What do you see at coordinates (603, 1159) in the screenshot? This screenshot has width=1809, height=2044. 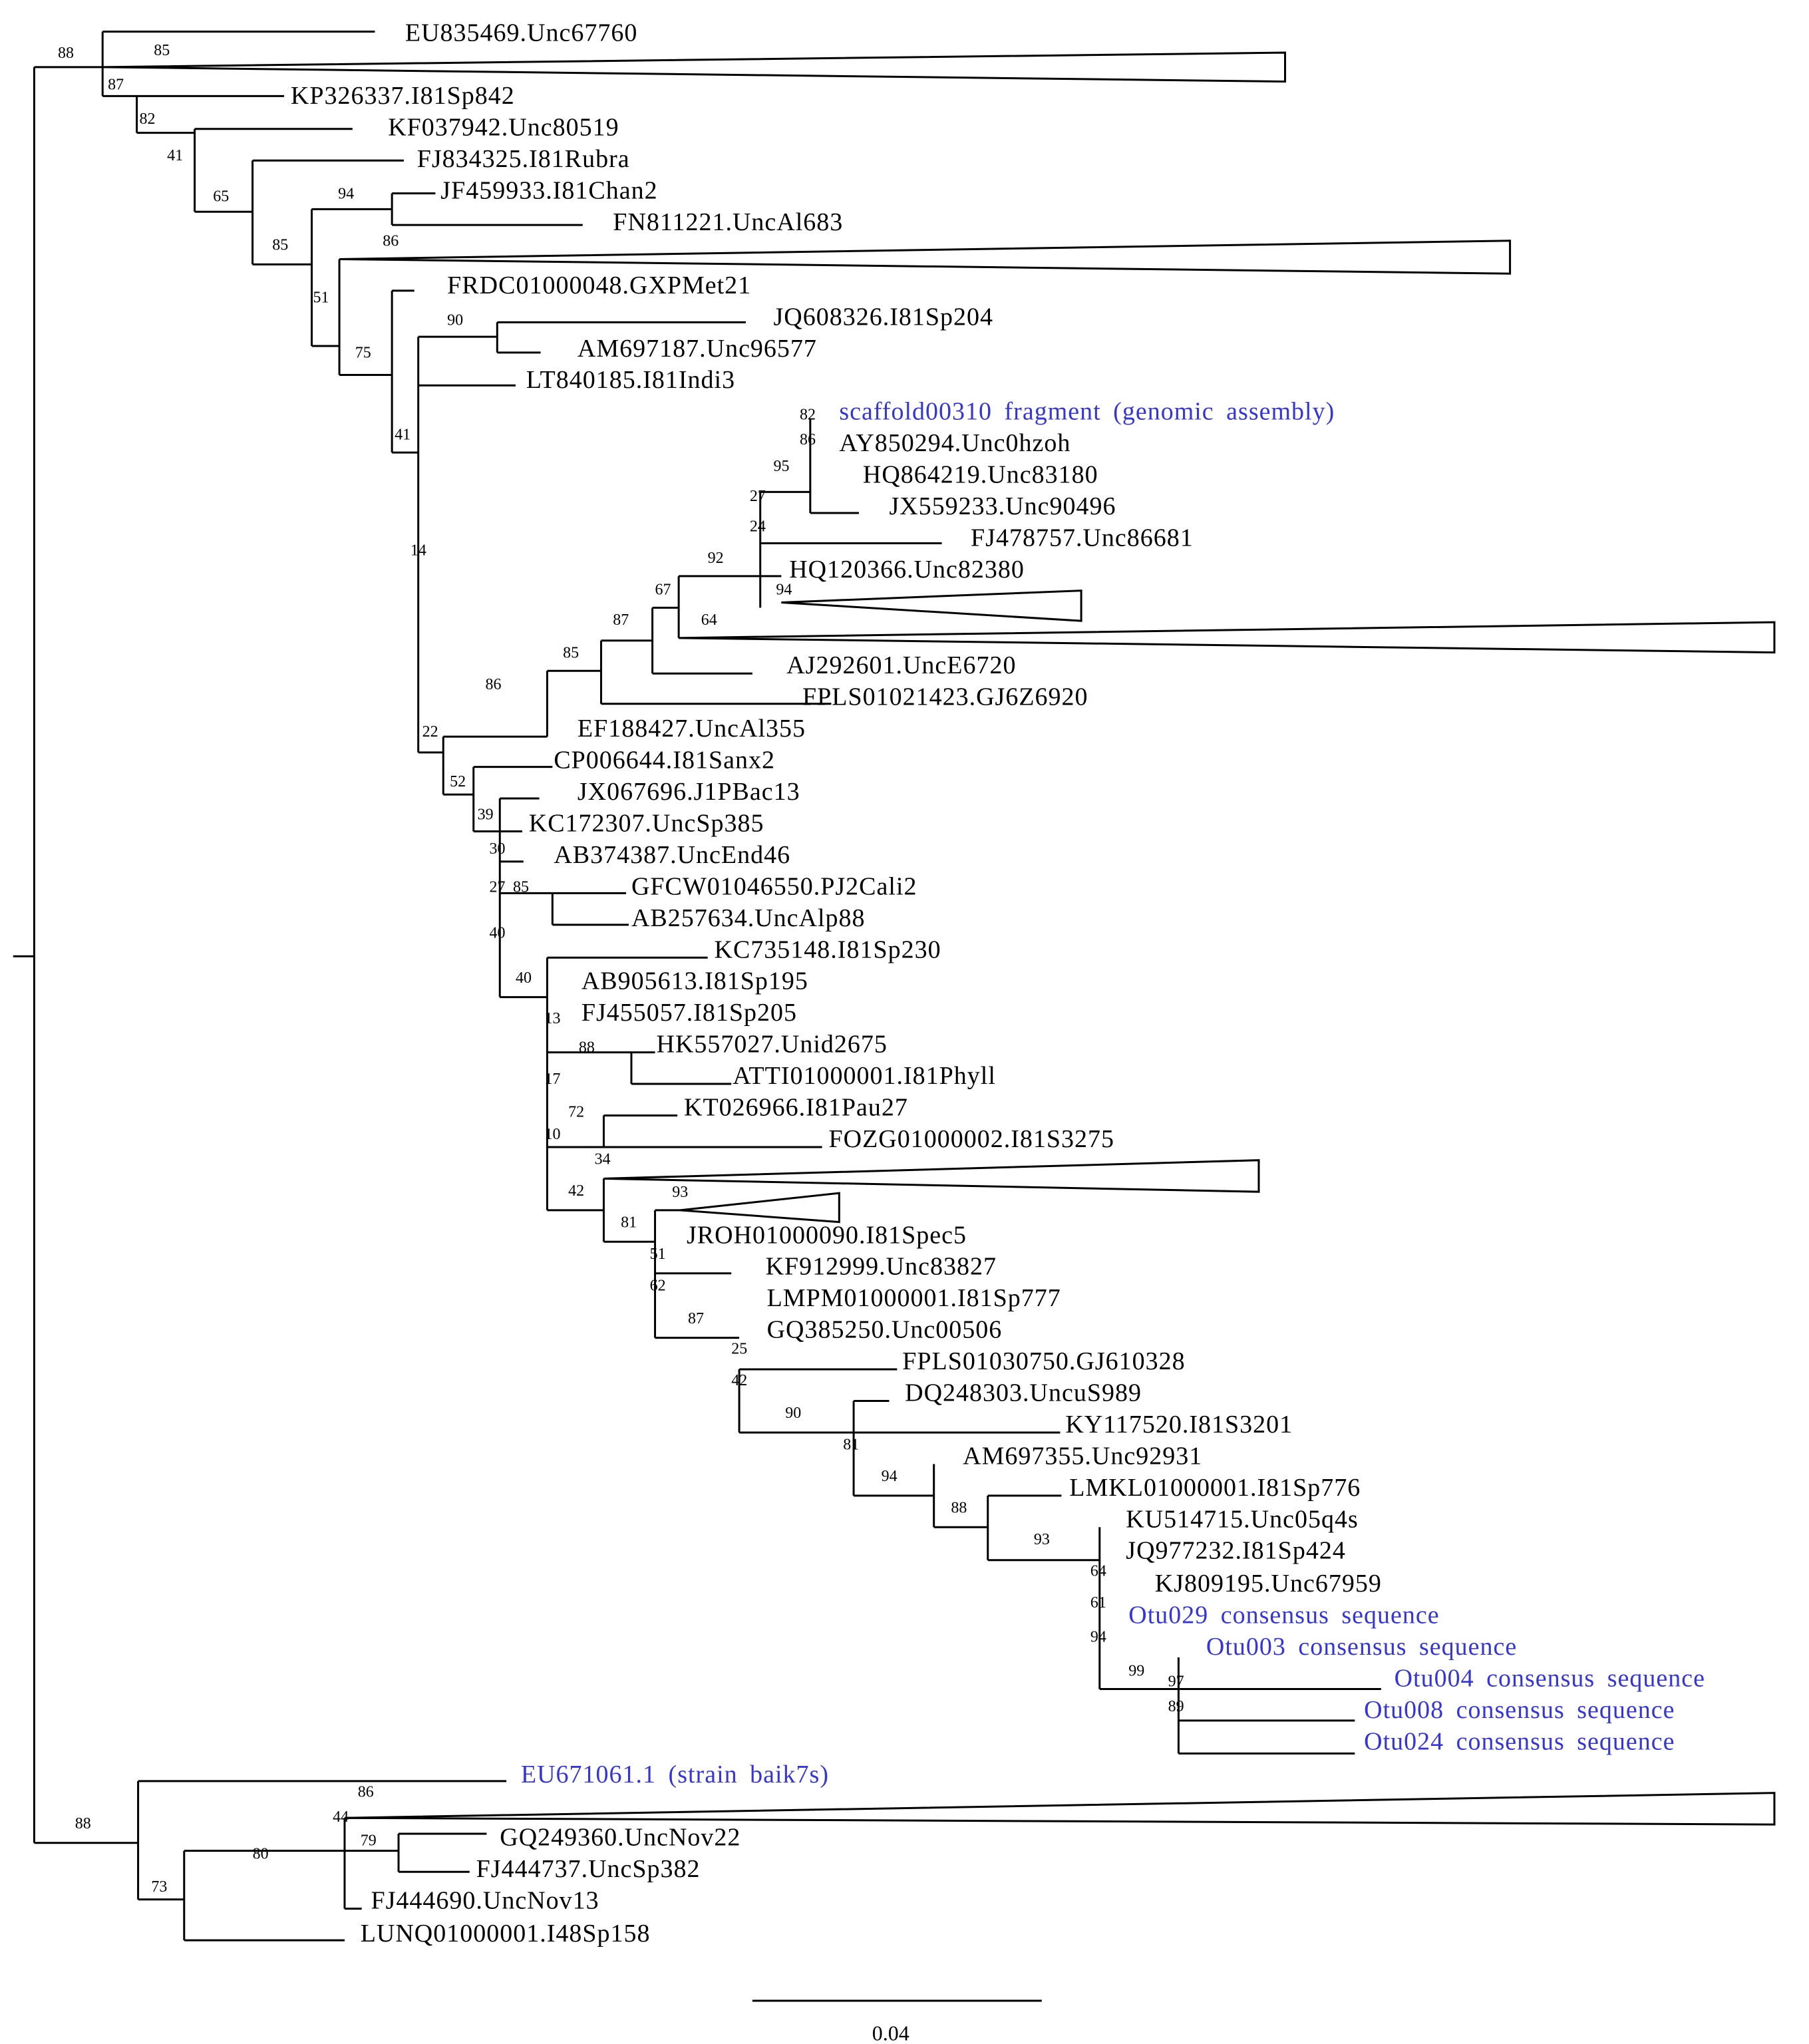 I see `bootstrap-value: 34` at bounding box center [603, 1159].